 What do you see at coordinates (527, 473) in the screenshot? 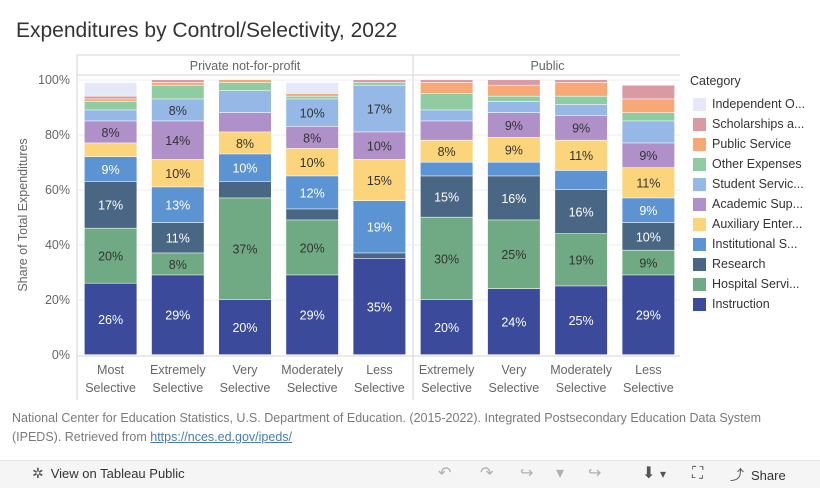
I see `revert-icon: ↪` at bounding box center [527, 473].